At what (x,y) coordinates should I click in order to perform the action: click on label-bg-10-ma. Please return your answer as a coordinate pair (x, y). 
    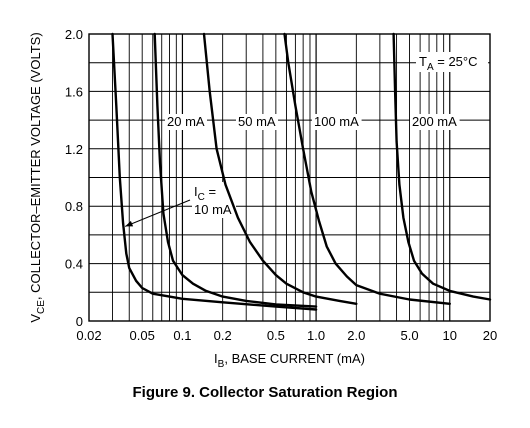
    Looking at the image, I should click on (214, 200).